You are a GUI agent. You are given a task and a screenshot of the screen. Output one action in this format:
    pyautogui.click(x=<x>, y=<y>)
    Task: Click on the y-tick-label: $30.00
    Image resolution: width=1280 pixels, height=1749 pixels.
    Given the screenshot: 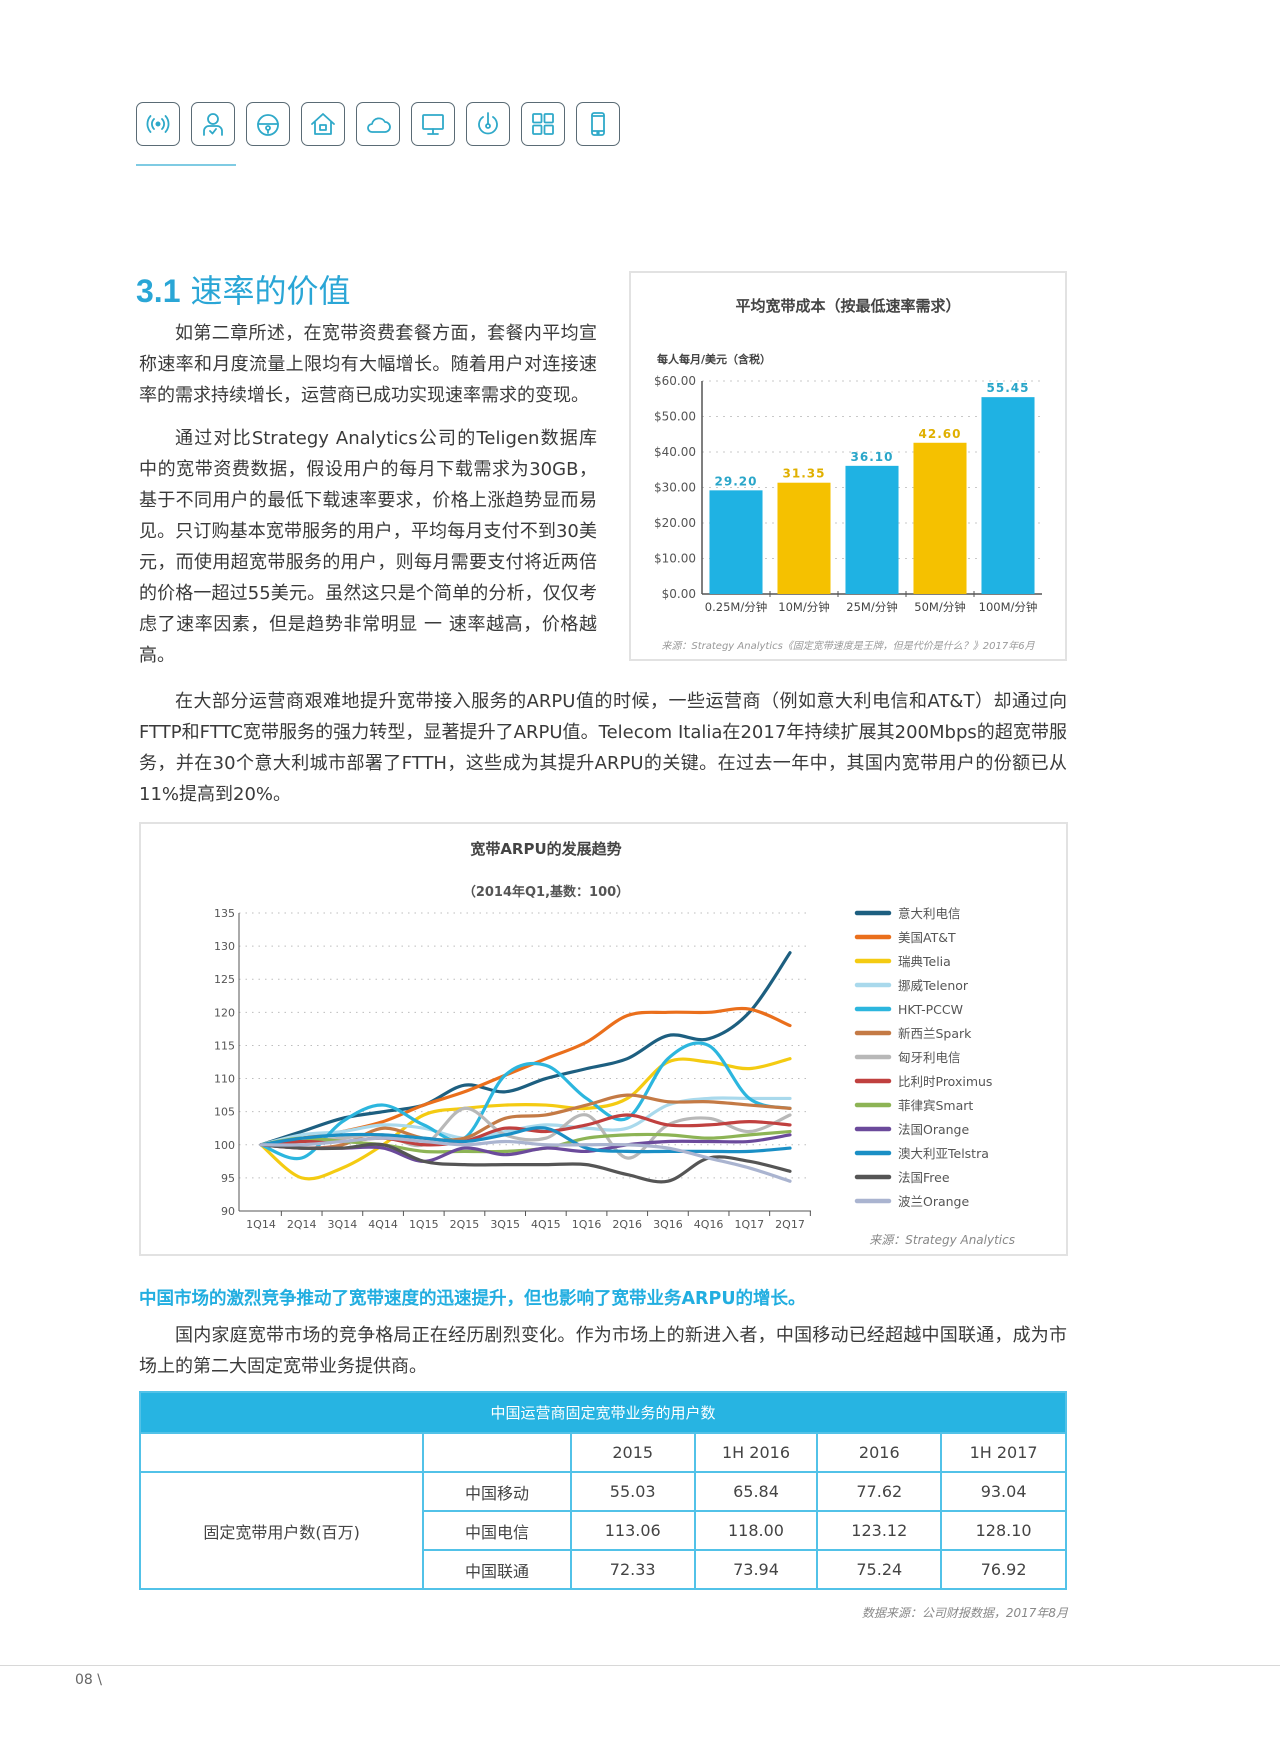 What is the action you would take?
    pyautogui.click(x=675, y=488)
    